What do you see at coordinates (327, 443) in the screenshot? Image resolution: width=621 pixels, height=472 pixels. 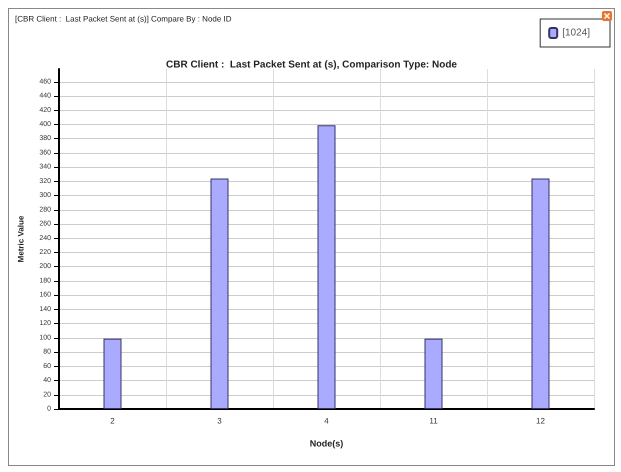 I see `x-axis-title: Node(s)` at bounding box center [327, 443].